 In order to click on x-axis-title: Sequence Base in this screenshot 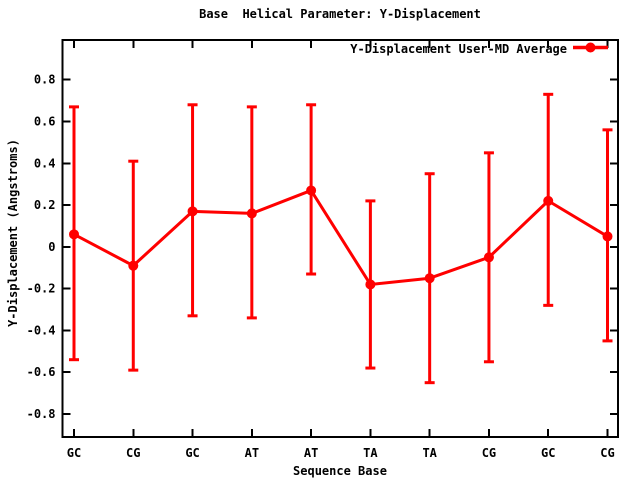, I will do `click(340, 471)`.